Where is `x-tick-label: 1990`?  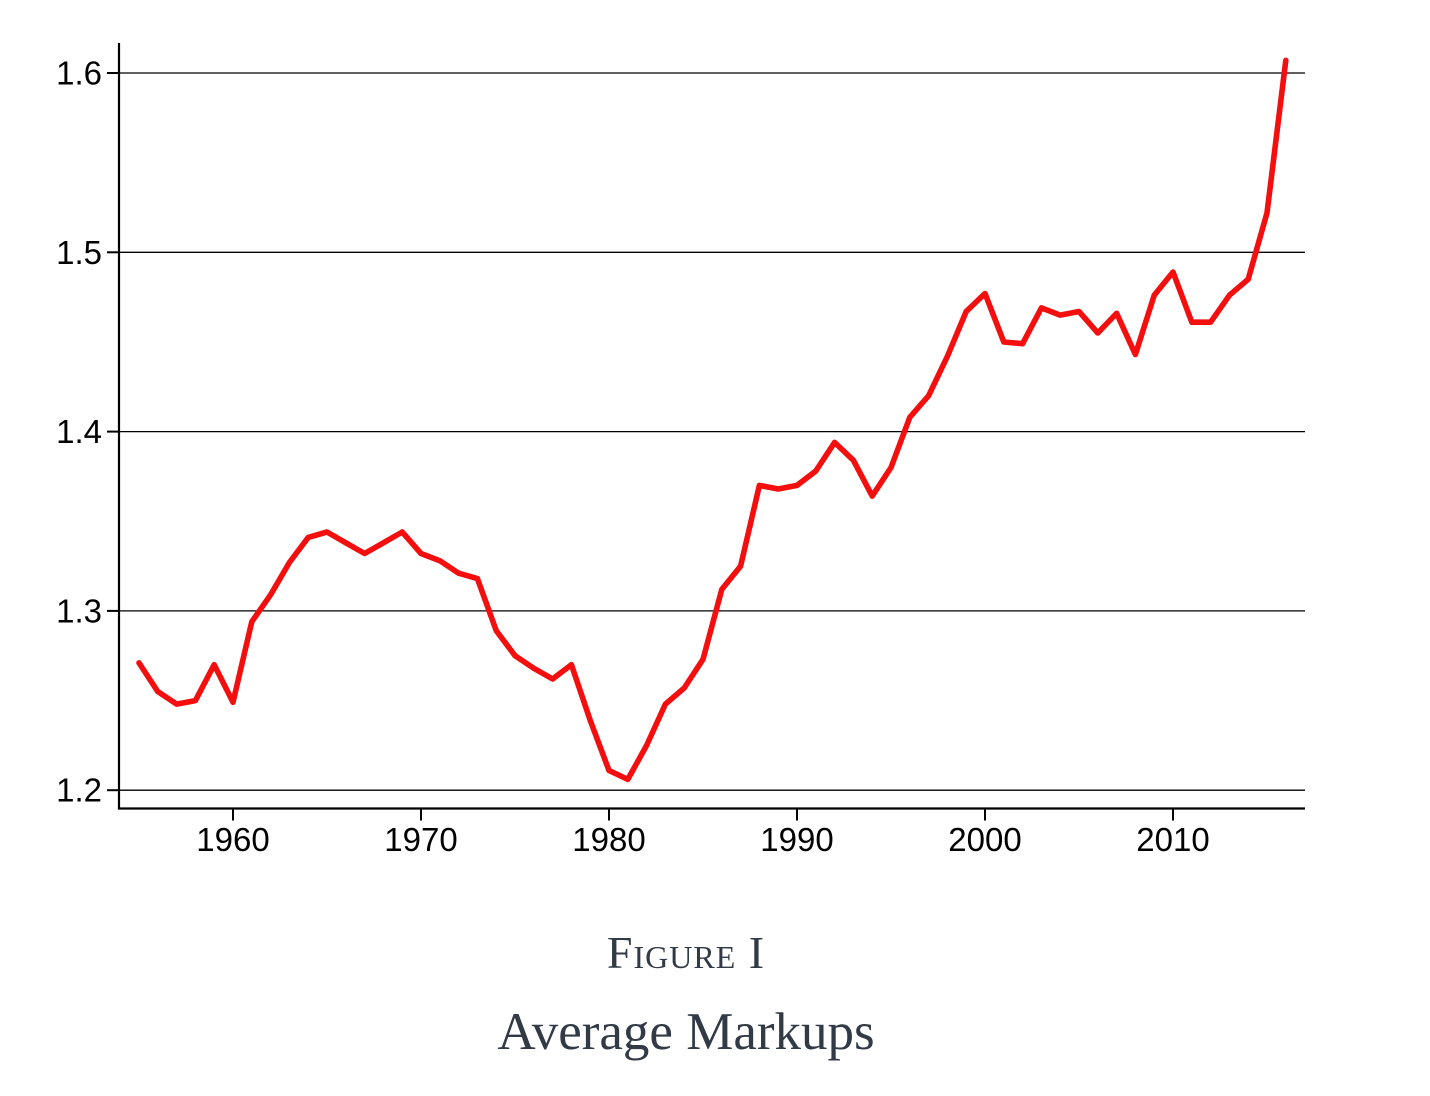 x-tick-label: 1990 is located at coordinates (796, 839).